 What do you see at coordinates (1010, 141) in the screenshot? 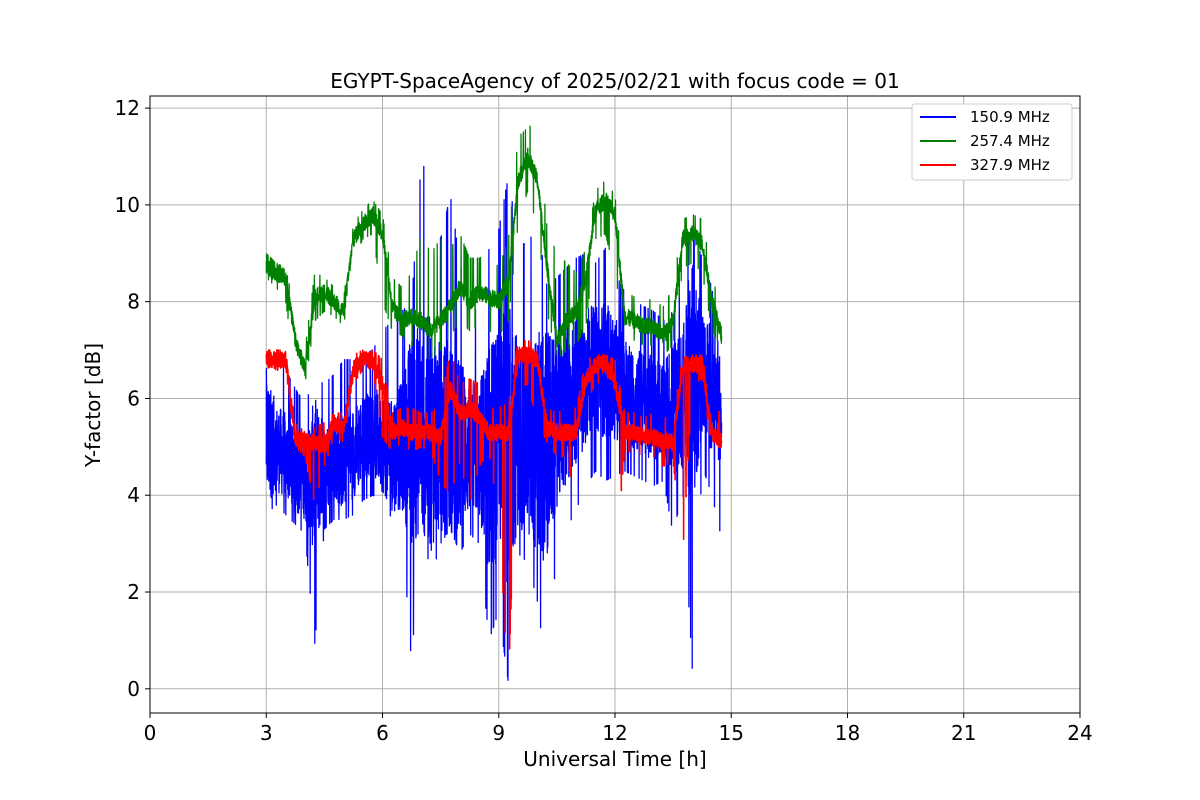
I see `legend-label-257-mhz: 257.4 MHz` at bounding box center [1010, 141].